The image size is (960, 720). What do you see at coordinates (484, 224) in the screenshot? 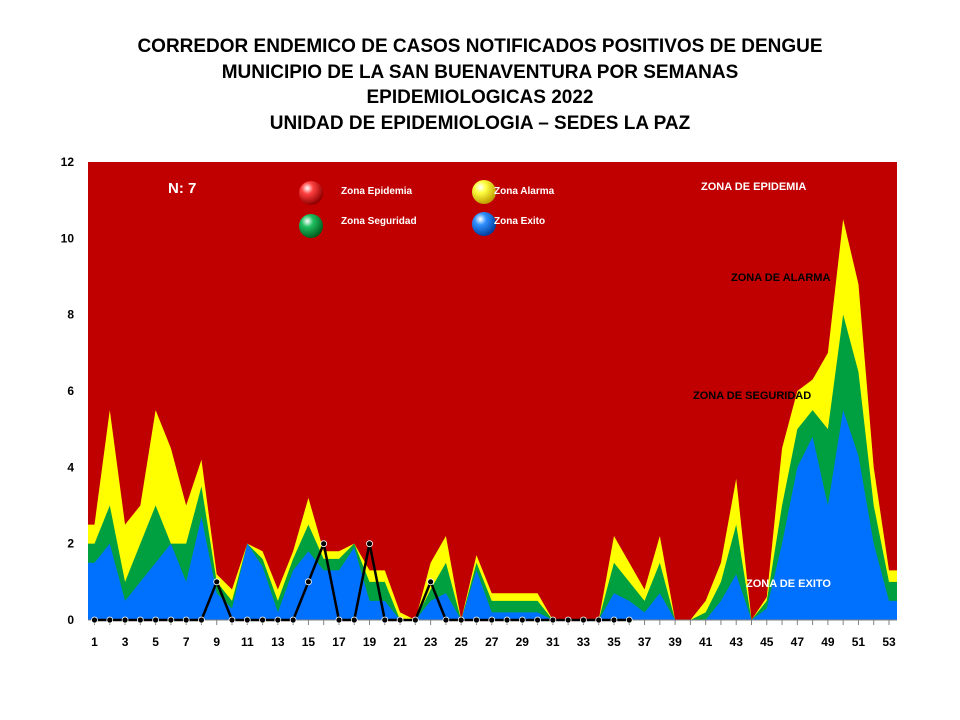
I see `blue-sphere-icon` at bounding box center [484, 224].